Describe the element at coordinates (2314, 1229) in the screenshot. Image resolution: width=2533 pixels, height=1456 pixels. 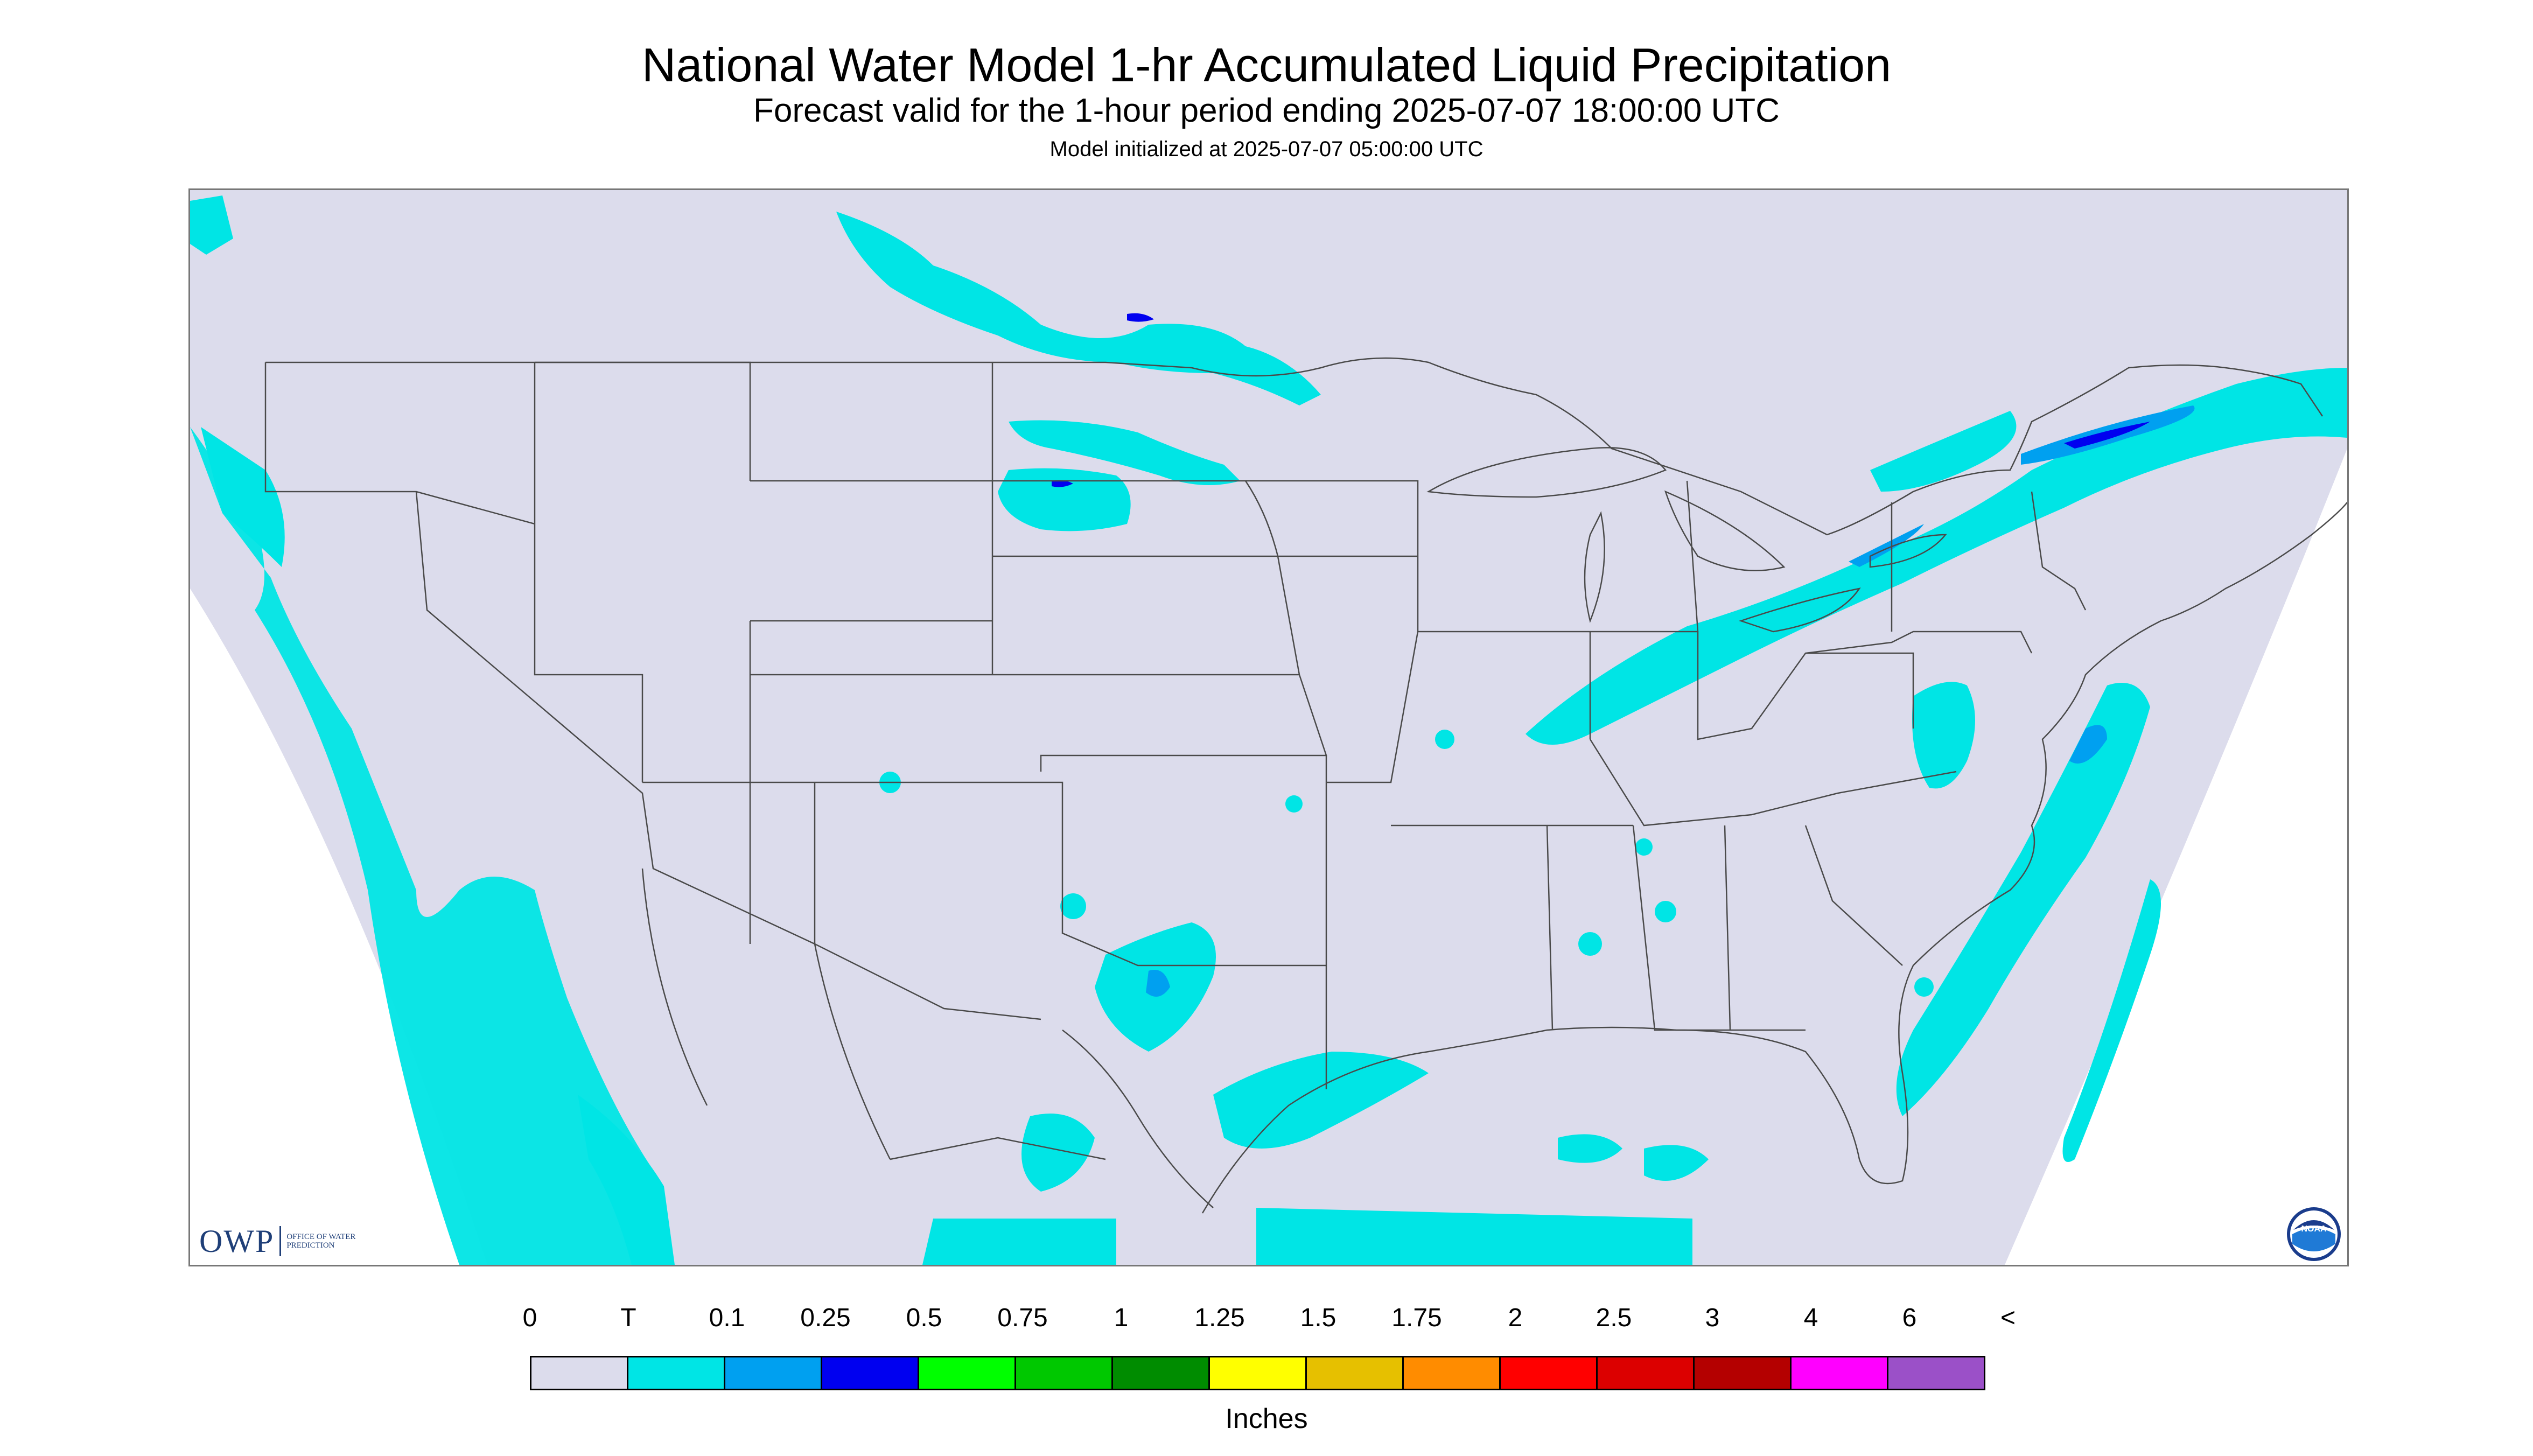
I see `noaa-logo-text: NOAA` at that location.